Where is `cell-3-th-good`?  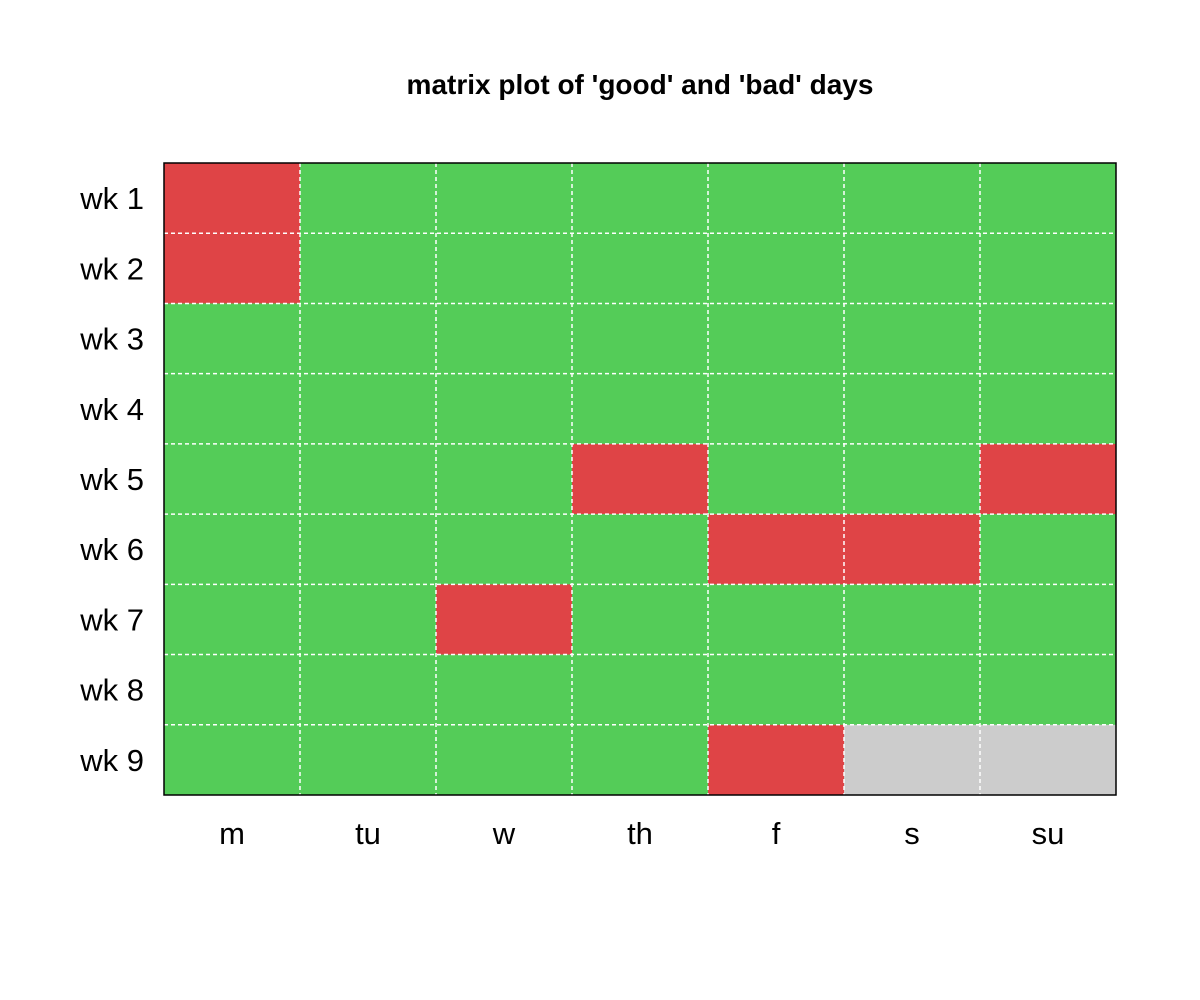 cell-3-th-good is located at coordinates (640, 339).